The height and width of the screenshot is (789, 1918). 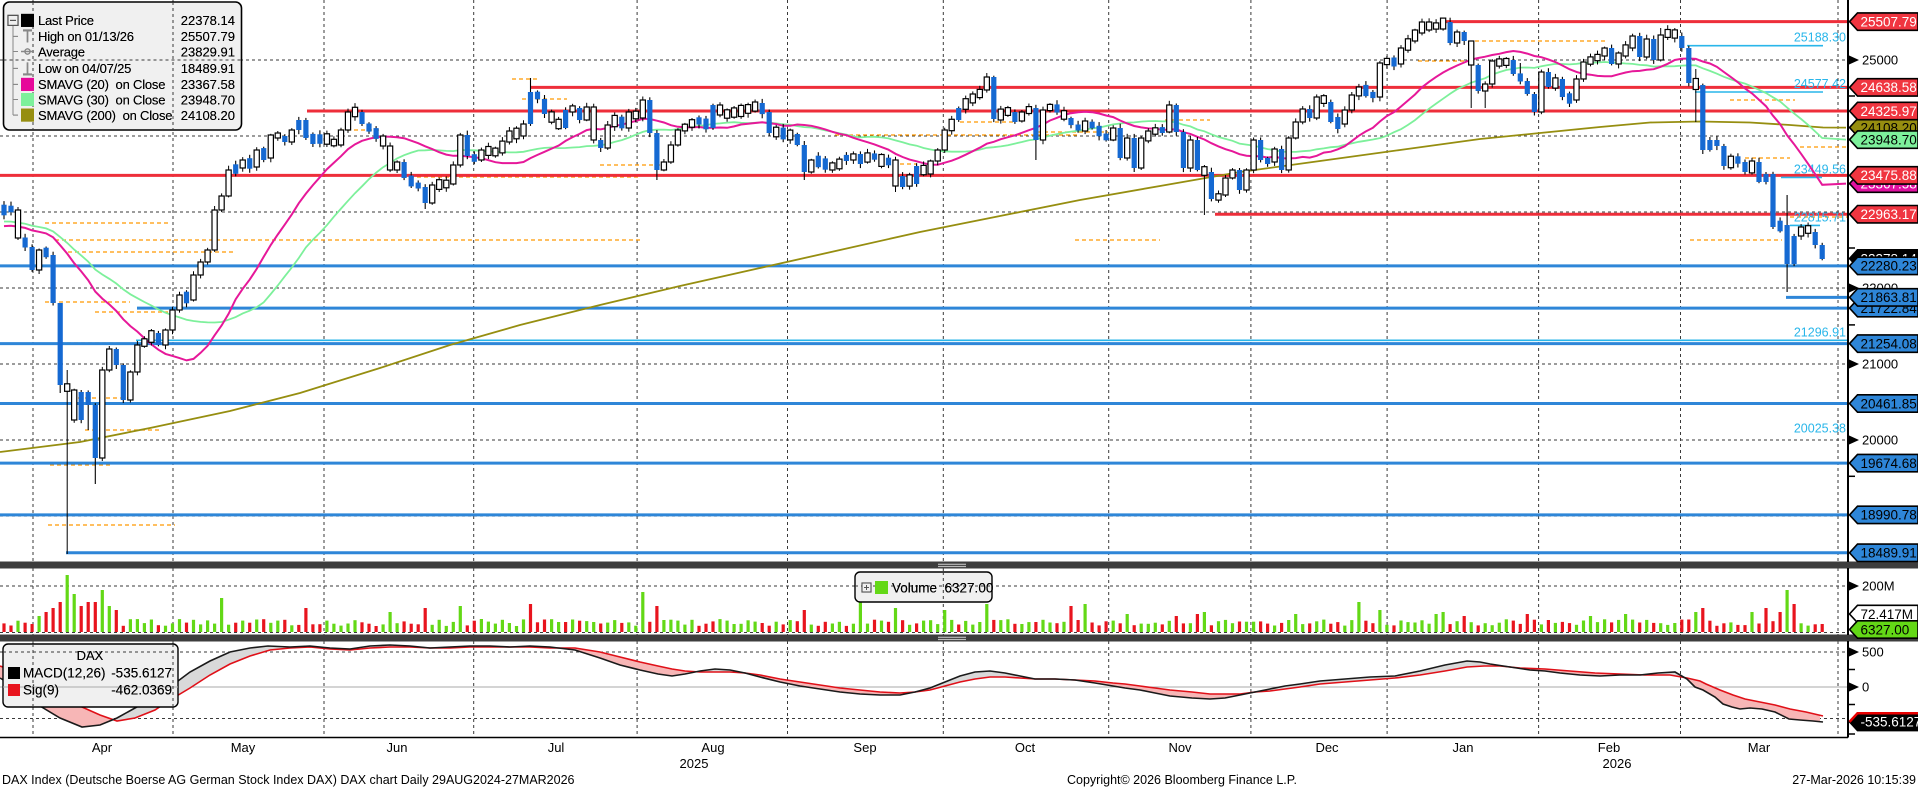 What do you see at coordinates (66, 20) in the screenshot?
I see `svg-text: Last Price` at bounding box center [66, 20].